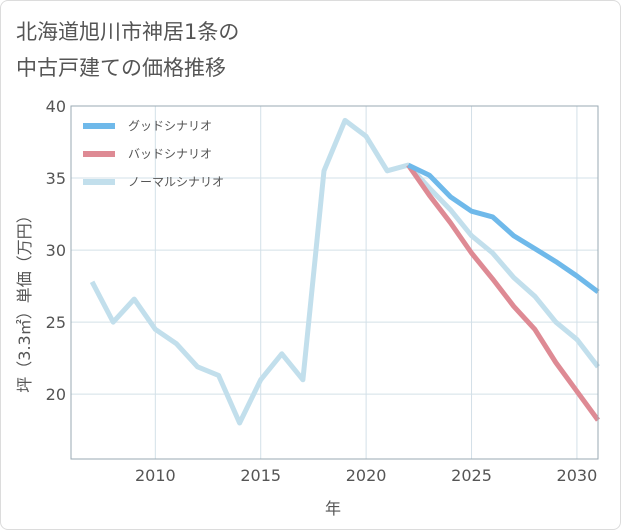 The image size is (621, 530). I want to click on y-tick-label: 25, so click(56, 322).